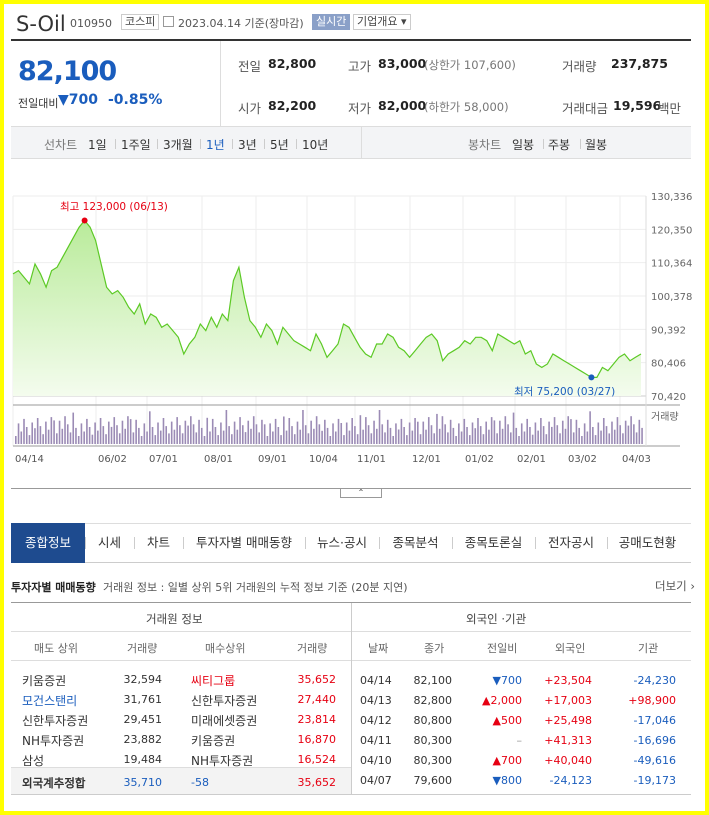 This screenshot has width=709, height=815. What do you see at coordinates (112, 459) in the screenshot?
I see `x-tick-label: 06/02` at bounding box center [112, 459].